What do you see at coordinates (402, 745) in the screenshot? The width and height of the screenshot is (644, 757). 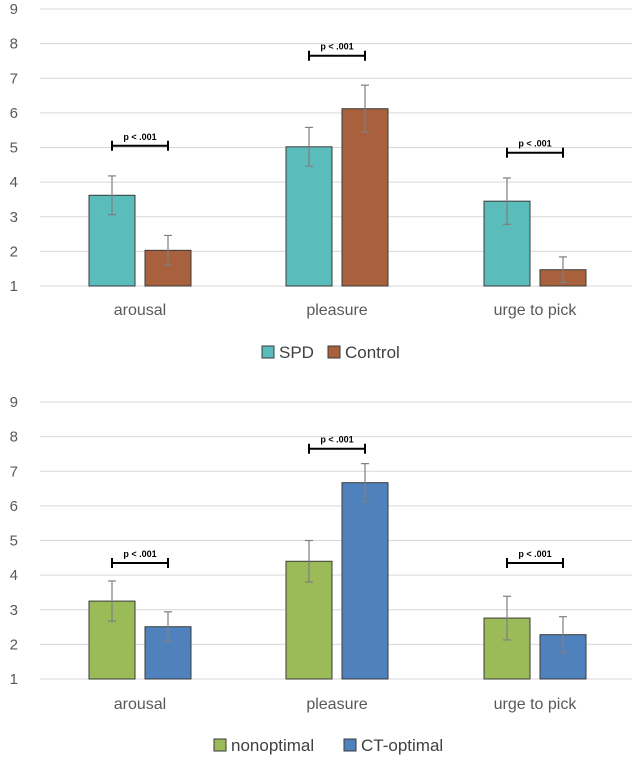 I see `legend-label: CT-optimal` at bounding box center [402, 745].